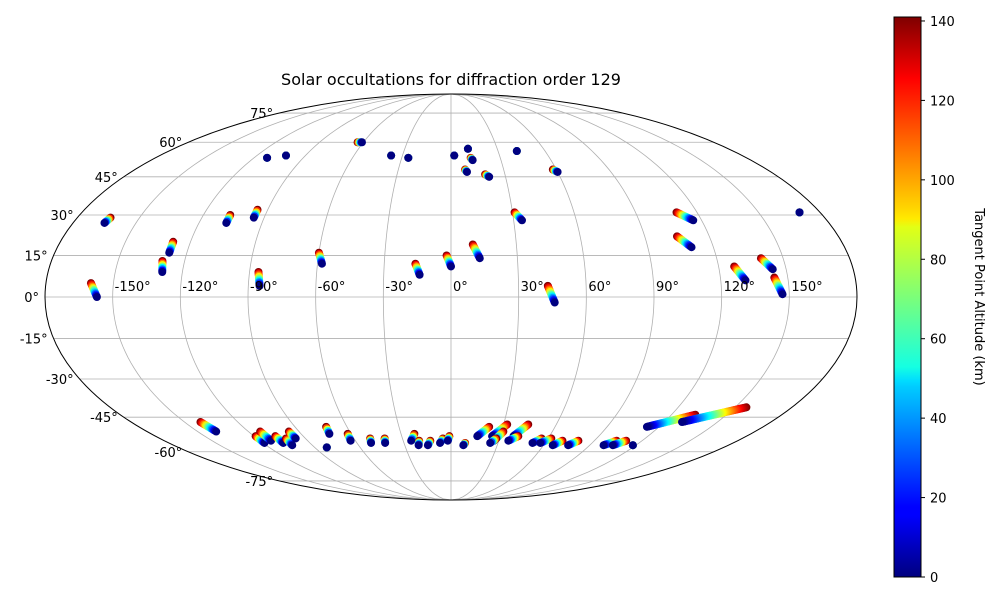  I want to click on lat-tick-label: -75°, so click(259, 482).